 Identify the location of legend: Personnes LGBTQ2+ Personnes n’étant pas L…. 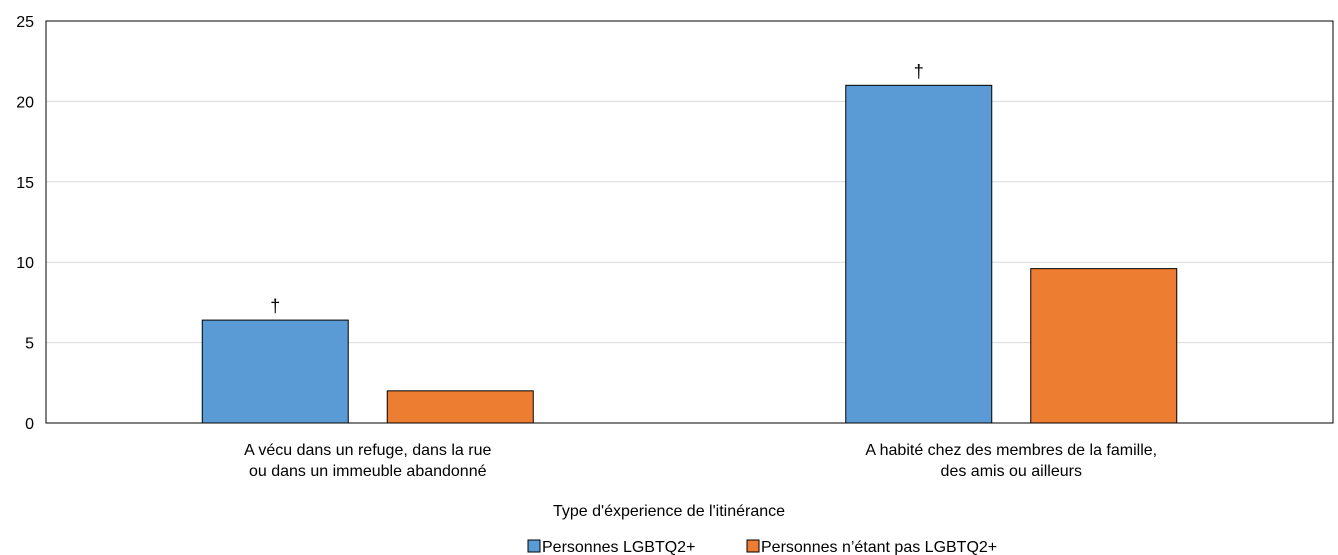
(762, 547).